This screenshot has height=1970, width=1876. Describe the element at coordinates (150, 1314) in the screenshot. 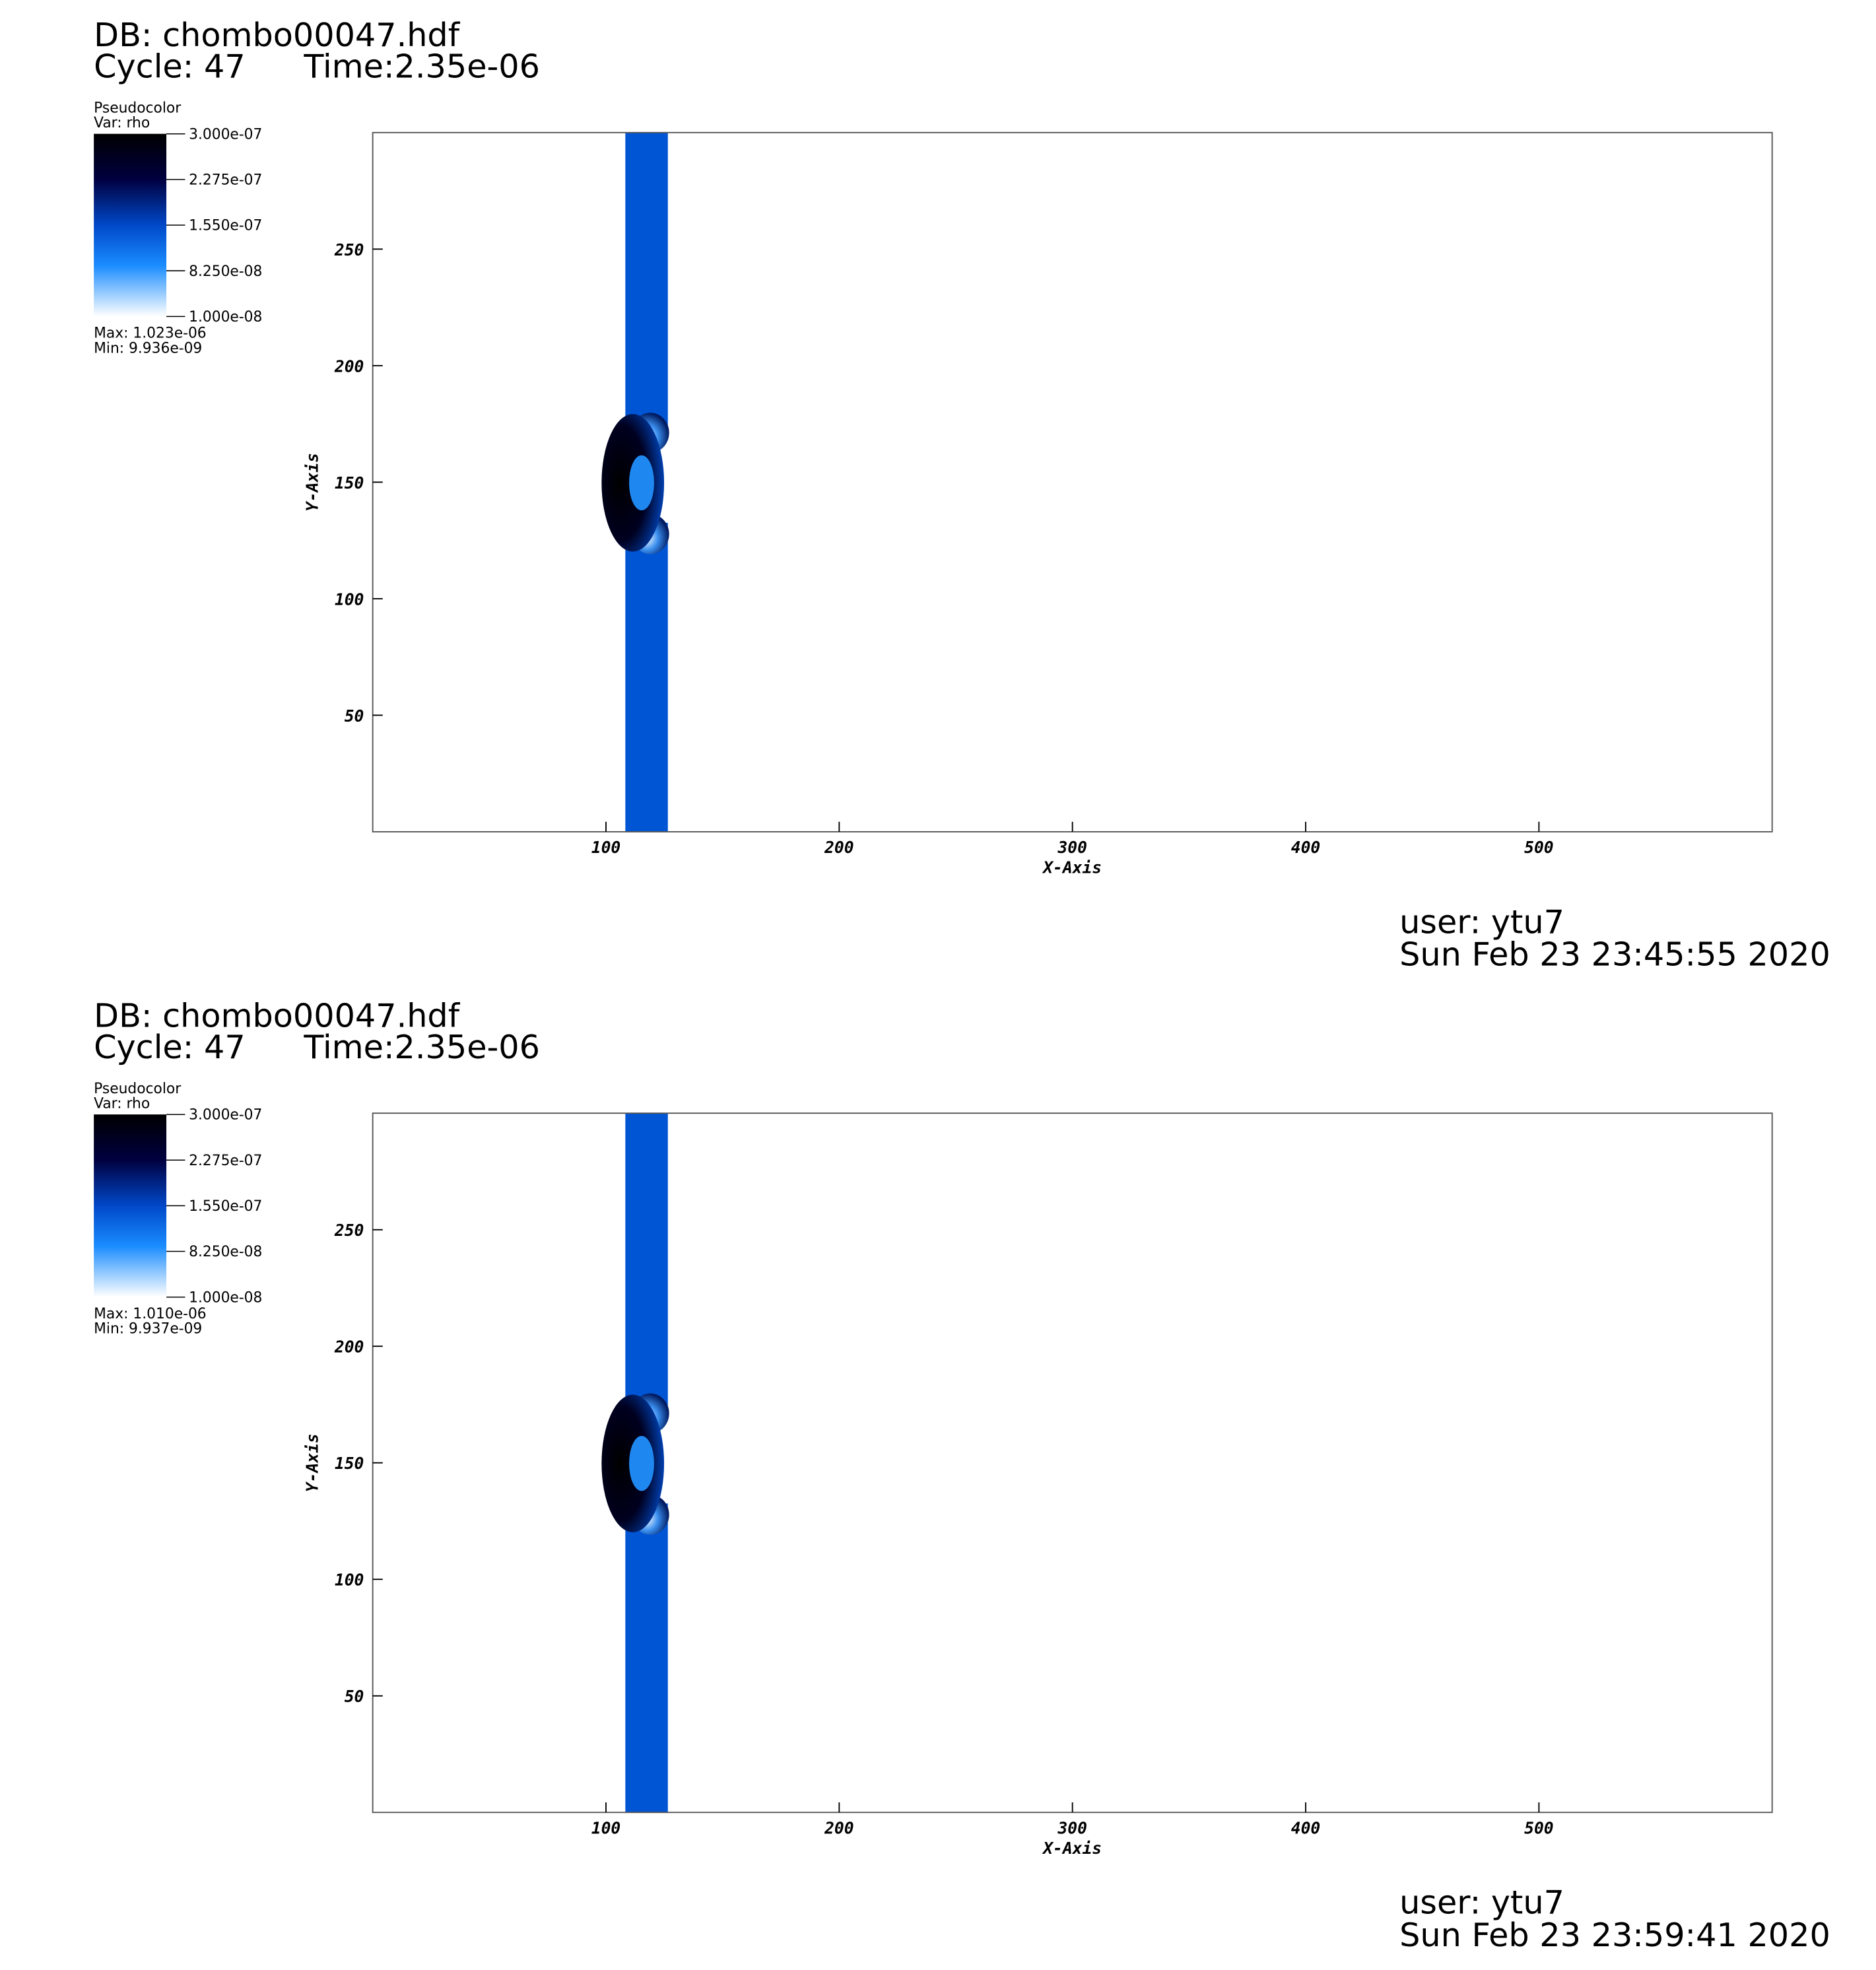

I see `legend-max: Max: 1.010e-06` at that location.